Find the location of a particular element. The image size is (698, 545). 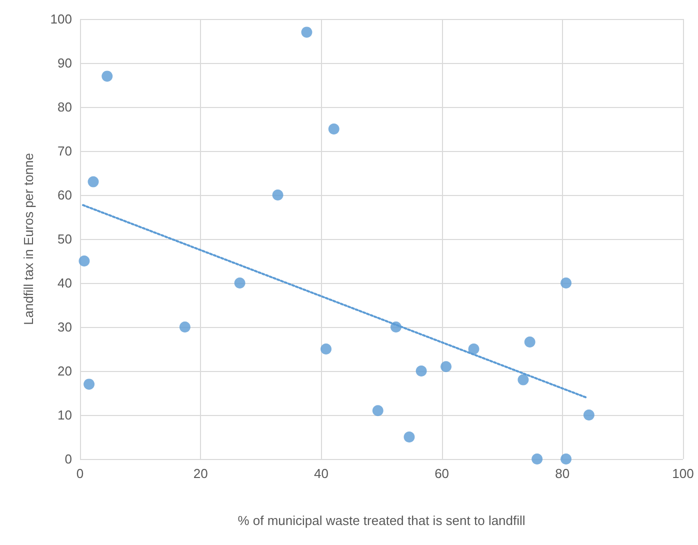

y-tick-label: 30 is located at coordinates (65, 327).